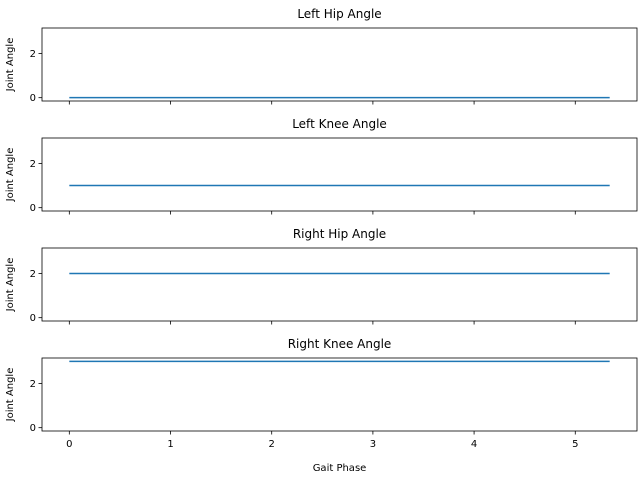 This screenshot has width=640, height=480. Describe the element at coordinates (272, 444) in the screenshot. I see `x-tick-label: 2` at that location.